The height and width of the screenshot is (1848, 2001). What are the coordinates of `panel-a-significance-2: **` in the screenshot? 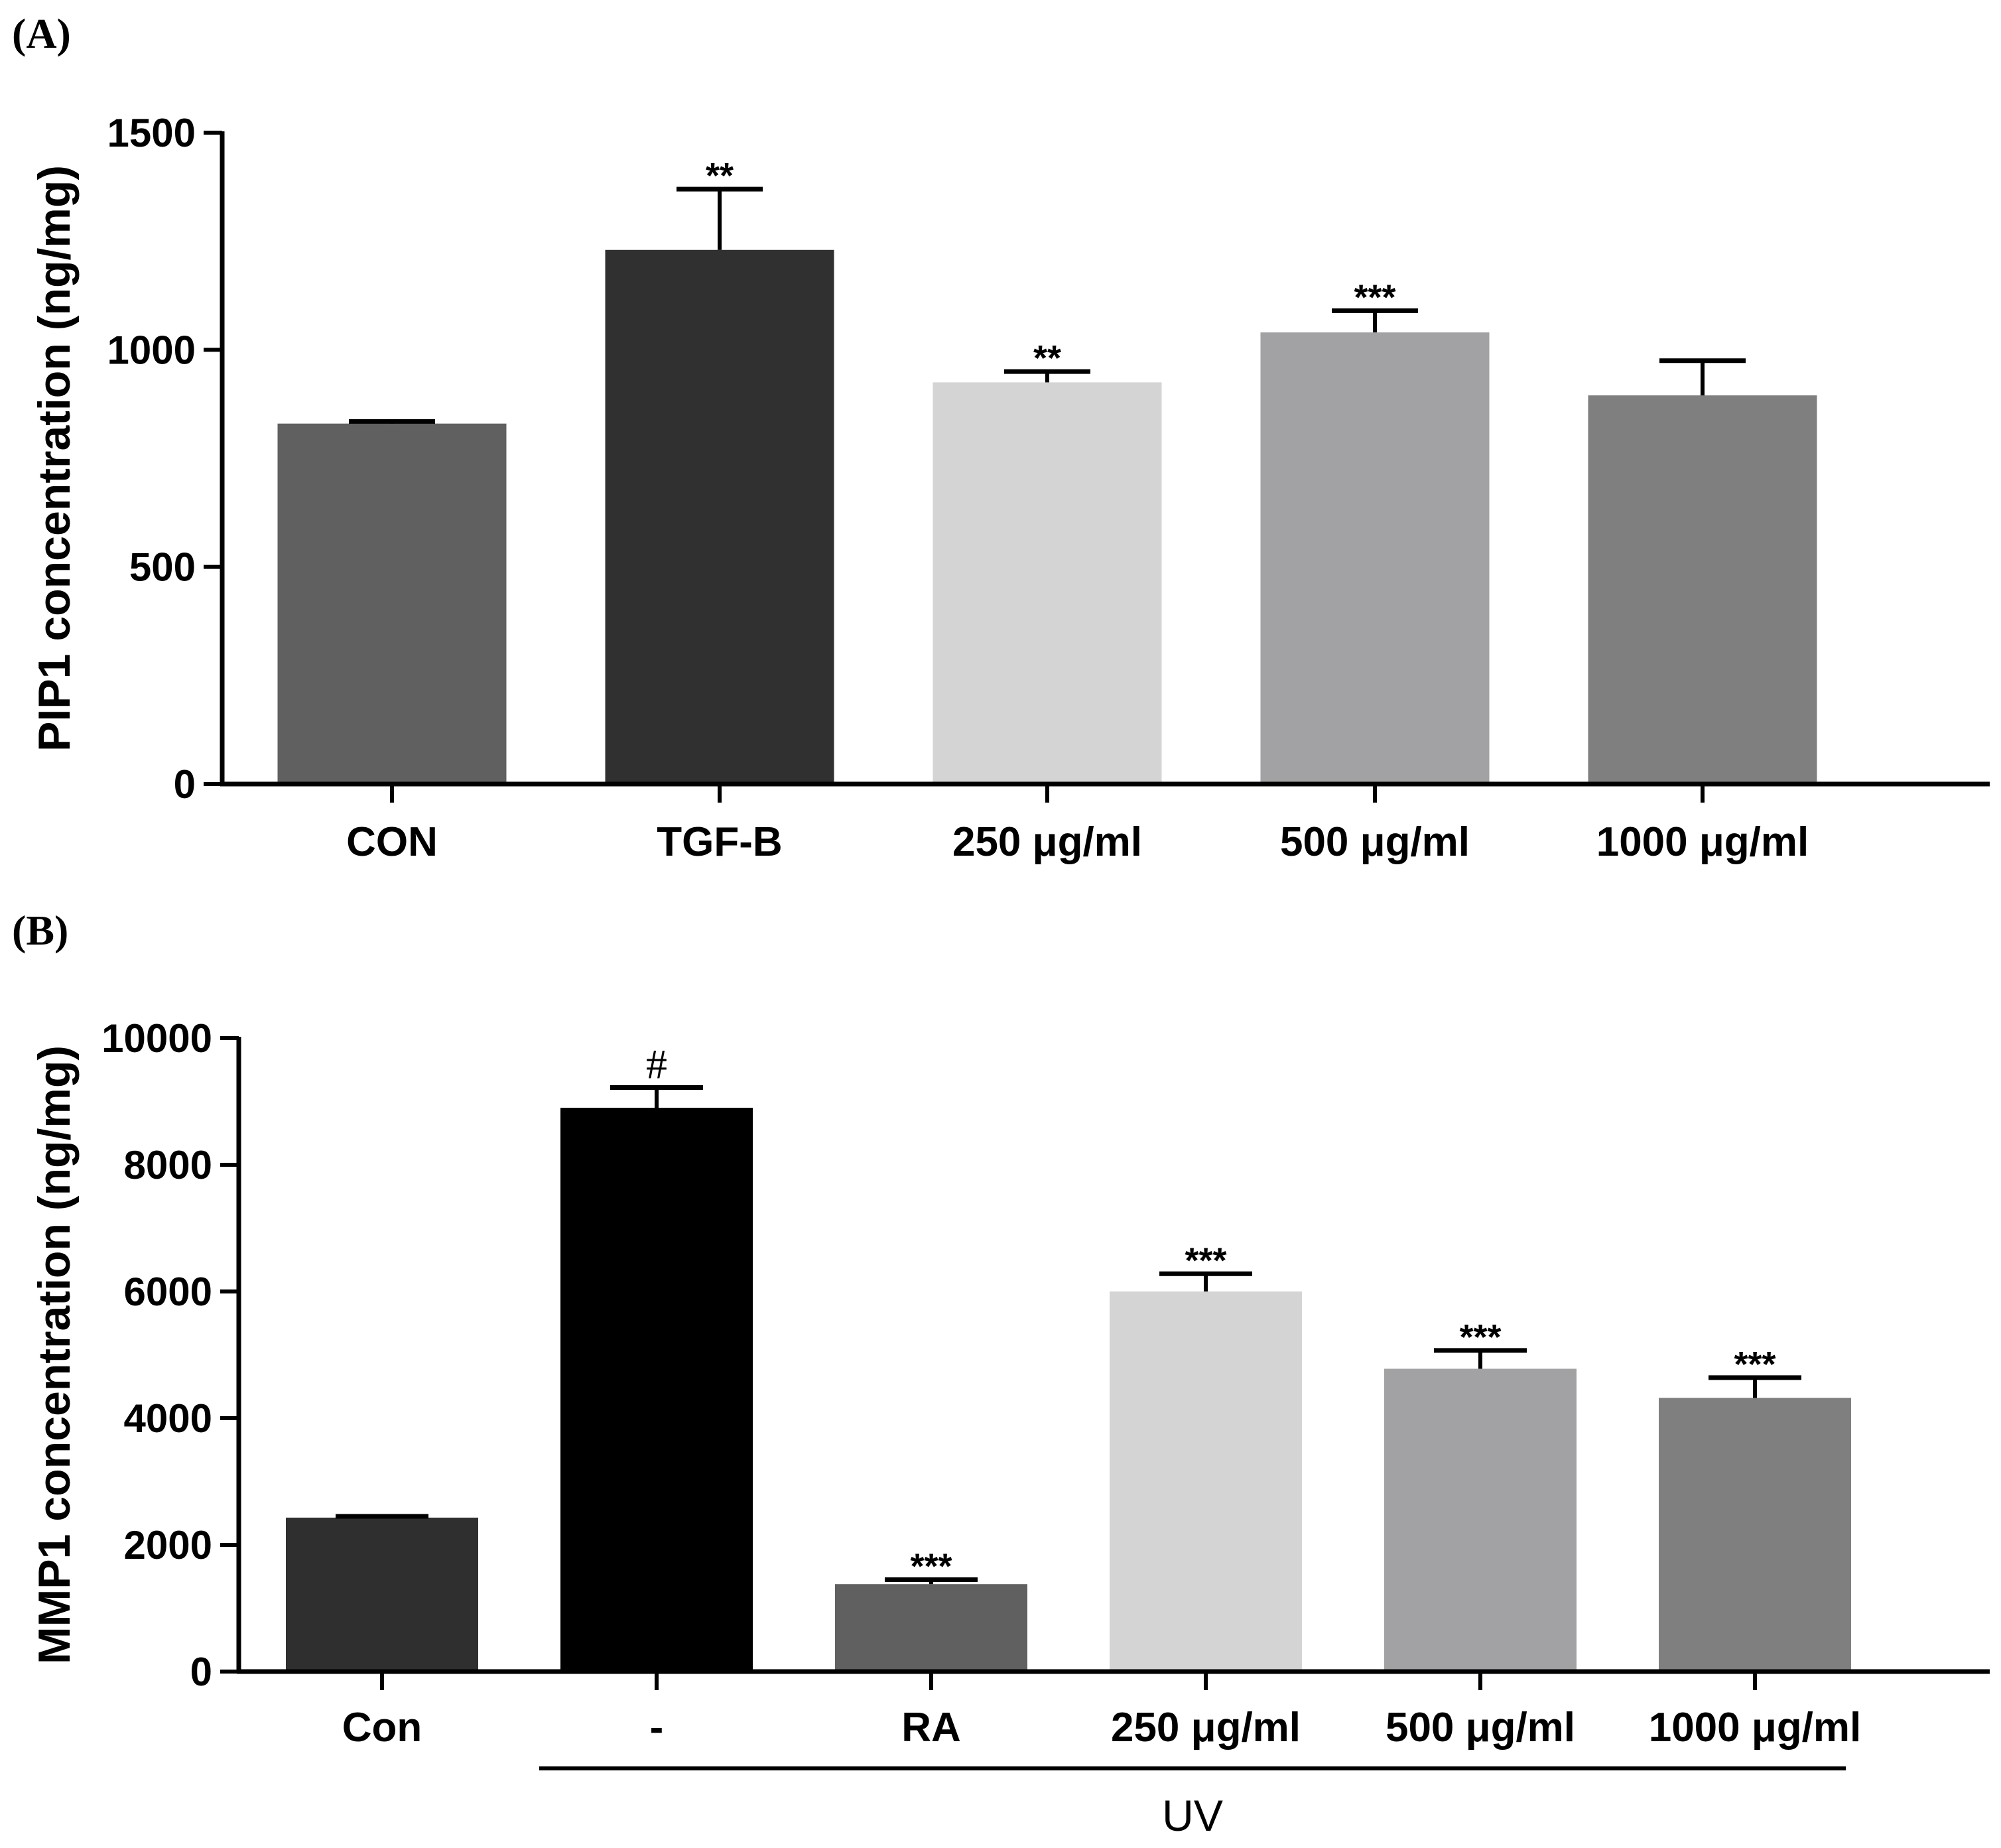 It's located at (1047, 358).